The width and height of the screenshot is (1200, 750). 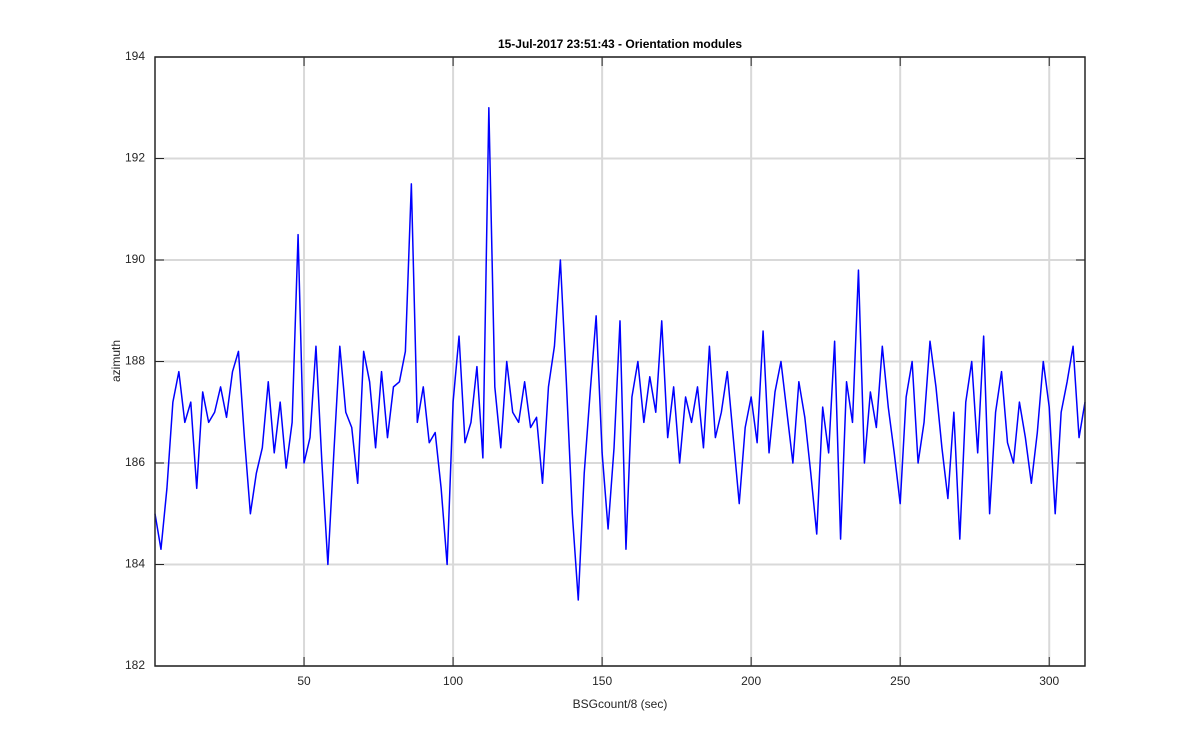 I want to click on y-tick-label: 192, so click(x=135, y=158).